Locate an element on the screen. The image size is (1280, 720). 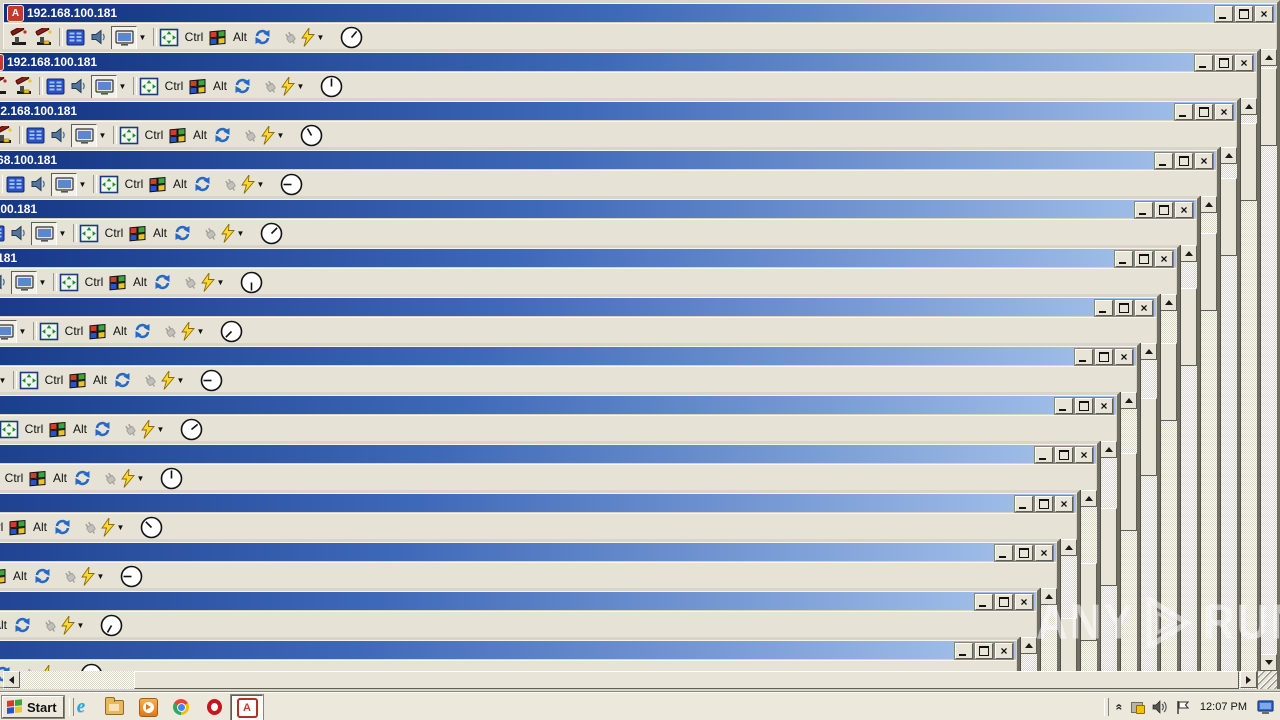
file-explorer-icon is located at coordinates (114, 706).